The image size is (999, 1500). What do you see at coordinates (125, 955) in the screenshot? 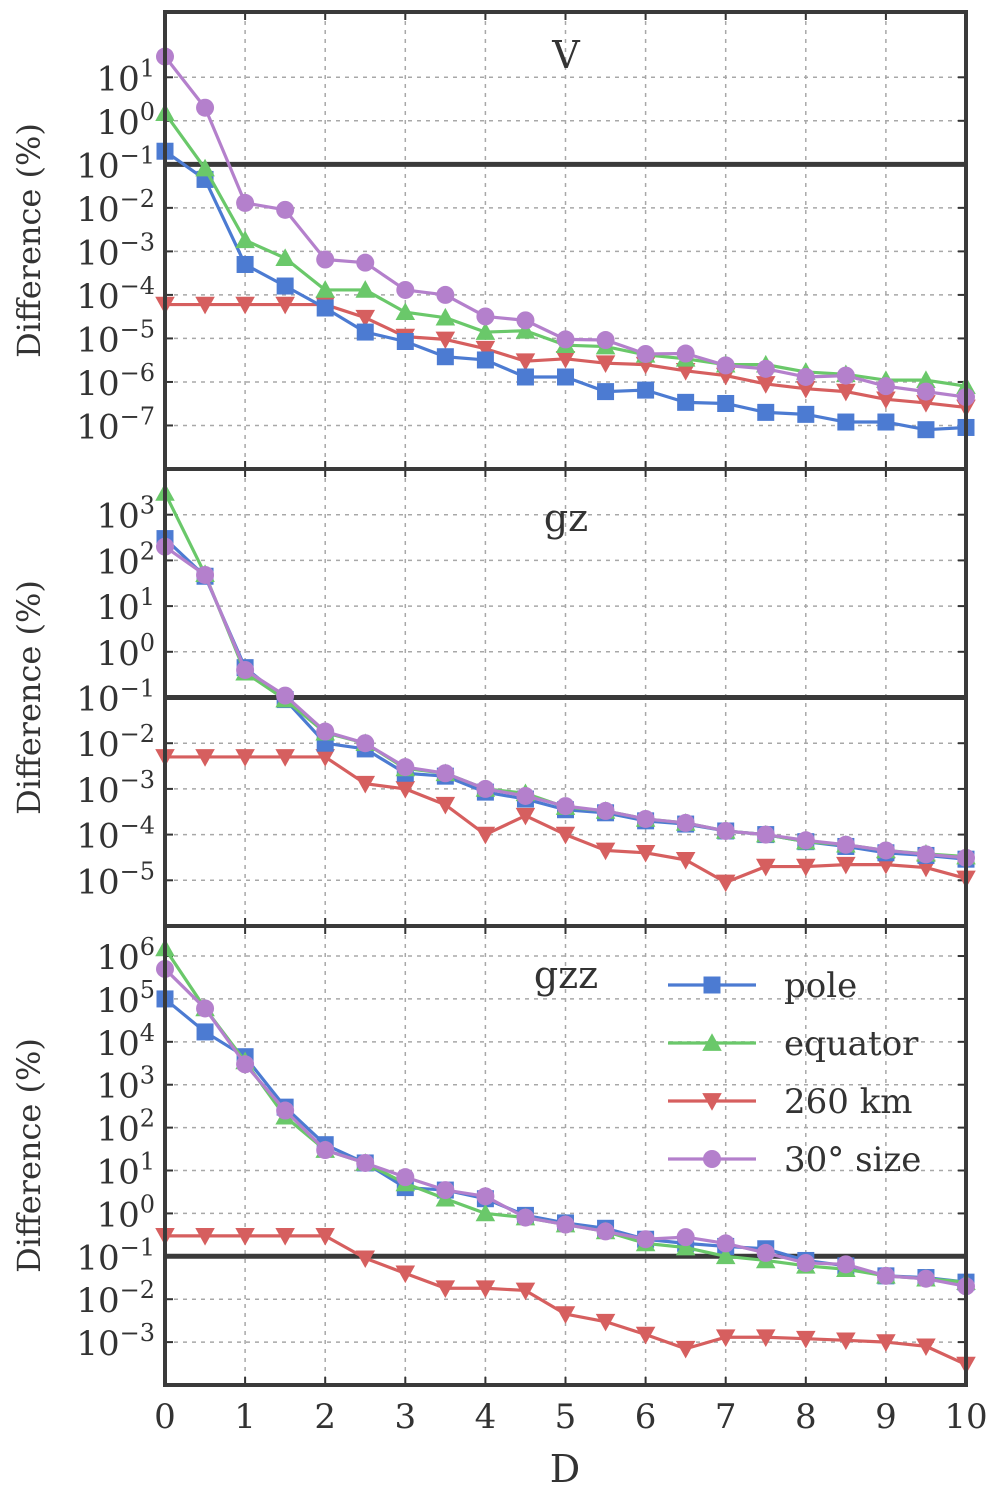
I see `y-tick-label: 10⁶` at bounding box center [125, 955].